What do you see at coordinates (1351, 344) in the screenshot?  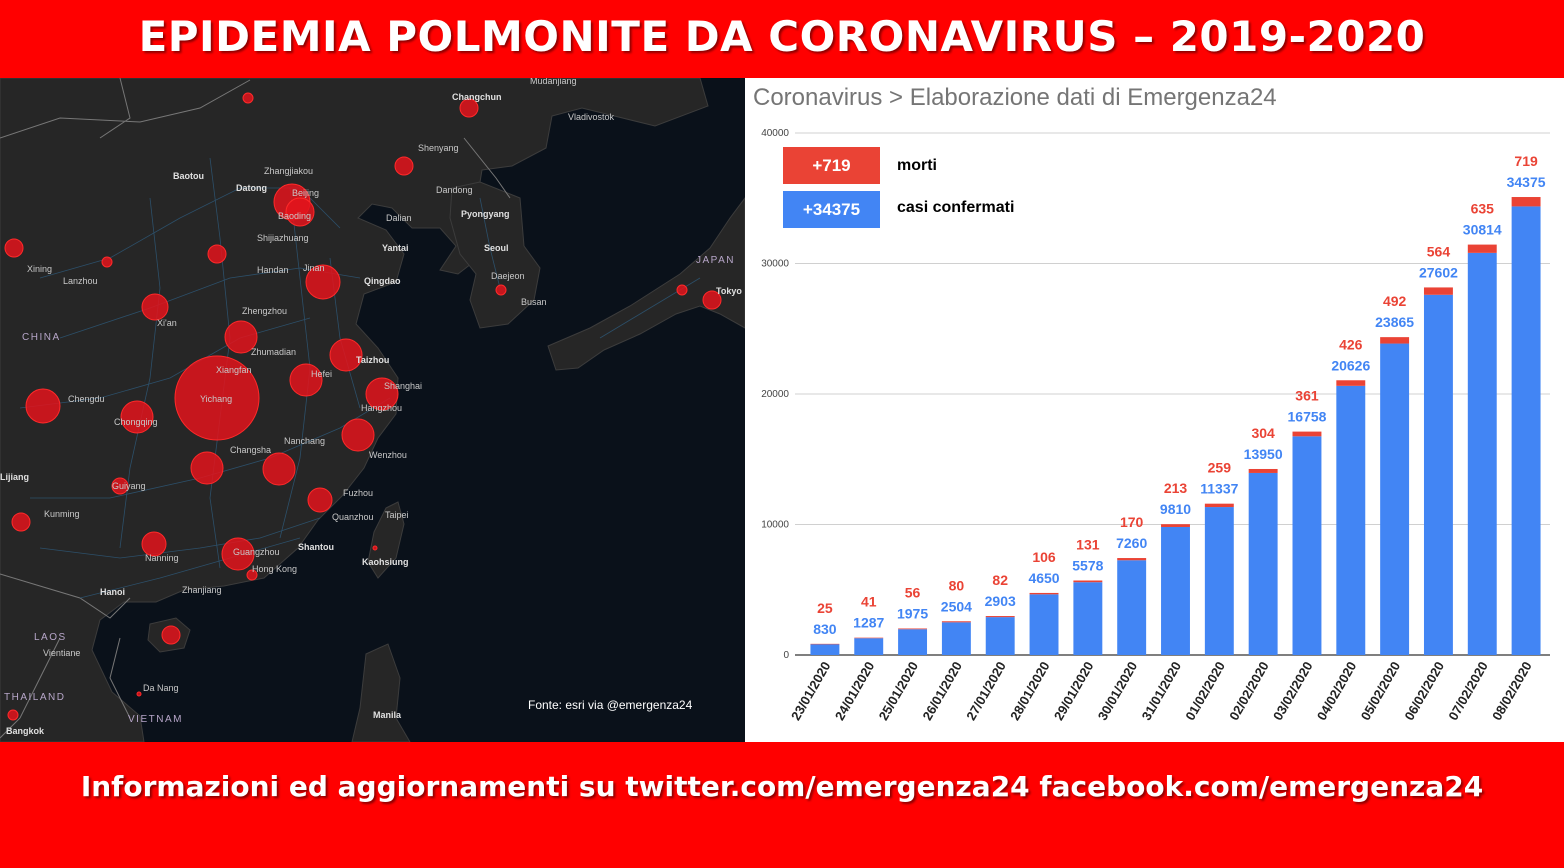 I see `data-label-deaths: 426` at bounding box center [1351, 344].